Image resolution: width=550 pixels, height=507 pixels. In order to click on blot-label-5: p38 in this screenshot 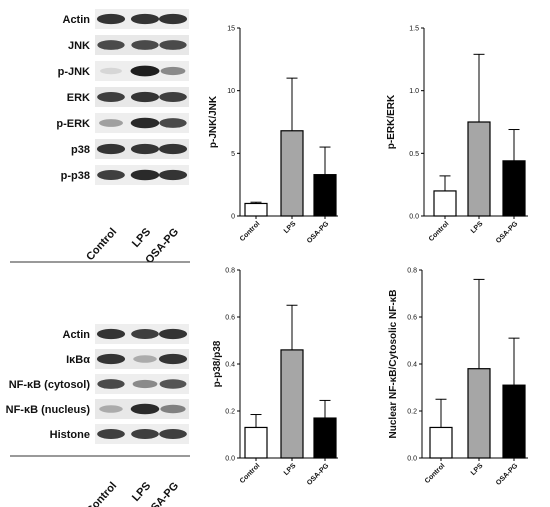, I will do `click(80, 150)`.